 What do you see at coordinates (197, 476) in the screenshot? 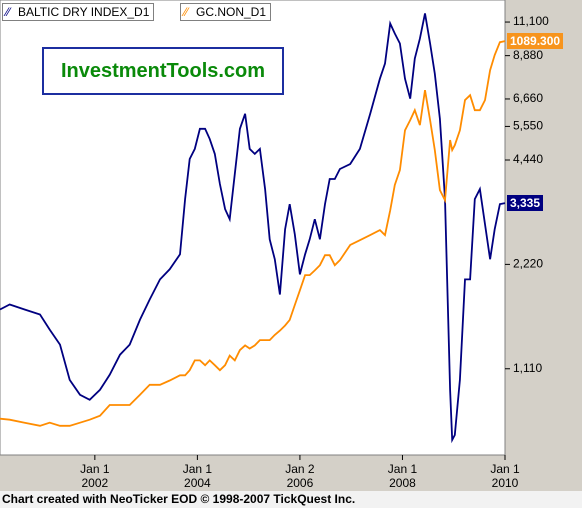
I see `x-tick-label: Jan 1 2004` at bounding box center [197, 476].